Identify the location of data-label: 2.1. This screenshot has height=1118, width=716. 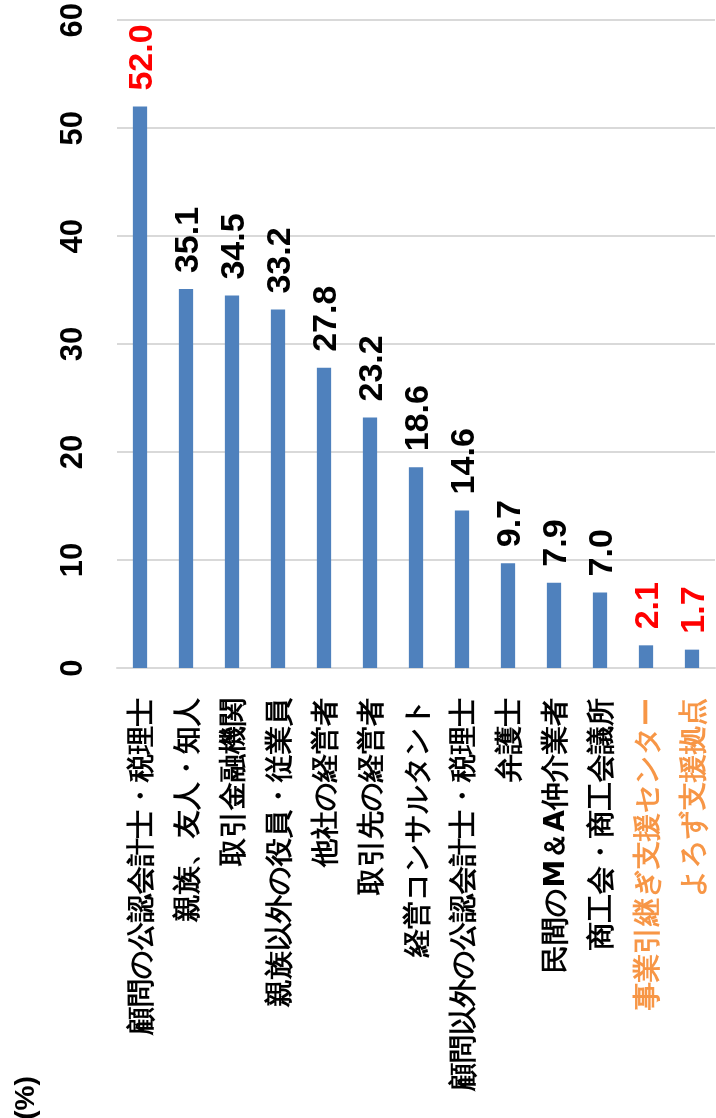
(646, 606).